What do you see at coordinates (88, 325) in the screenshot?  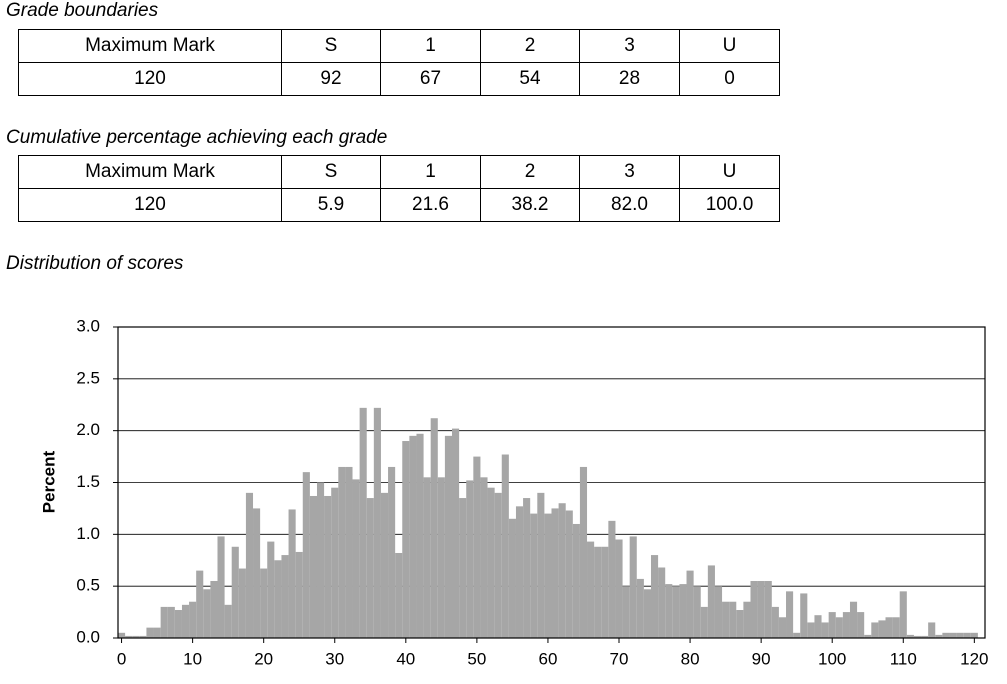 I see `y-tick-label: 3.0` at bounding box center [88, 325].